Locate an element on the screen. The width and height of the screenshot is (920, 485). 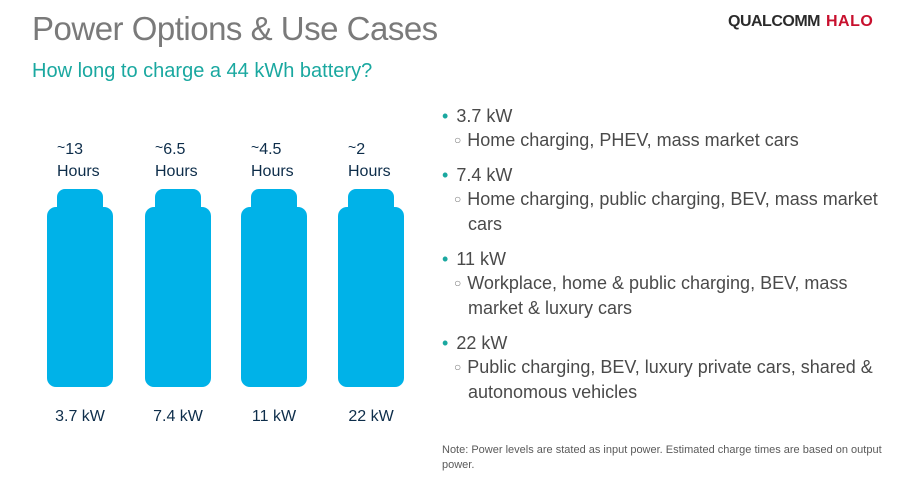
power-level-label: 22 kW is located at coordinates (482, 343).